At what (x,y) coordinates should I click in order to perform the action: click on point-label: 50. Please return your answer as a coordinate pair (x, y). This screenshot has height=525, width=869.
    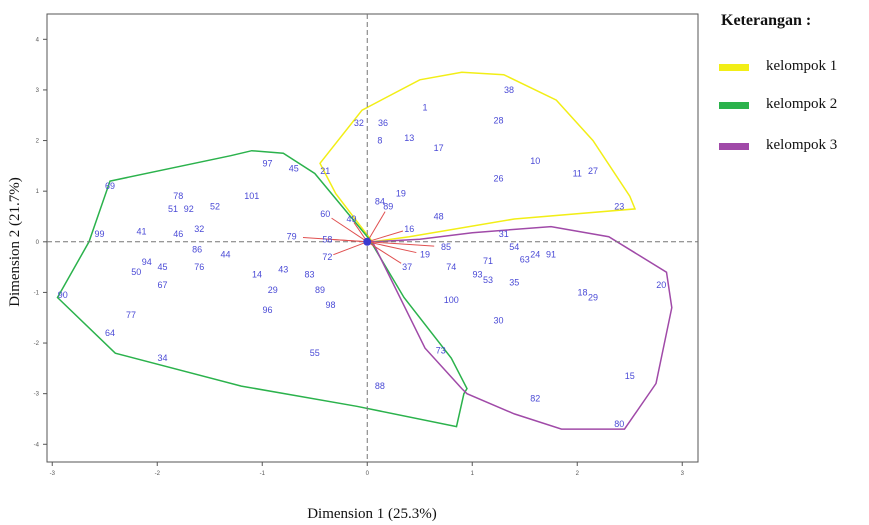
    Looking at the image, I should click on (136, 272).